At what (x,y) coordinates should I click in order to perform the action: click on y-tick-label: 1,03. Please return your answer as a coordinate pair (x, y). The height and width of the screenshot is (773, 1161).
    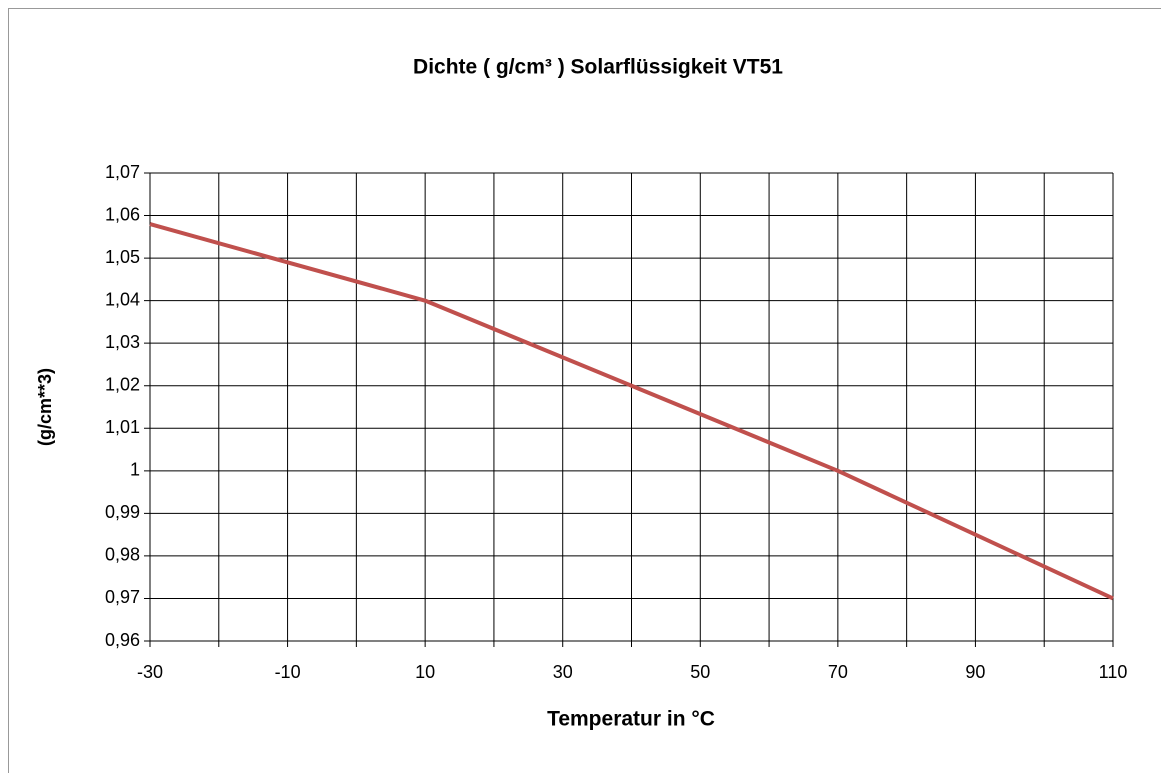
    Looking at the image, I should click on (122, 342).